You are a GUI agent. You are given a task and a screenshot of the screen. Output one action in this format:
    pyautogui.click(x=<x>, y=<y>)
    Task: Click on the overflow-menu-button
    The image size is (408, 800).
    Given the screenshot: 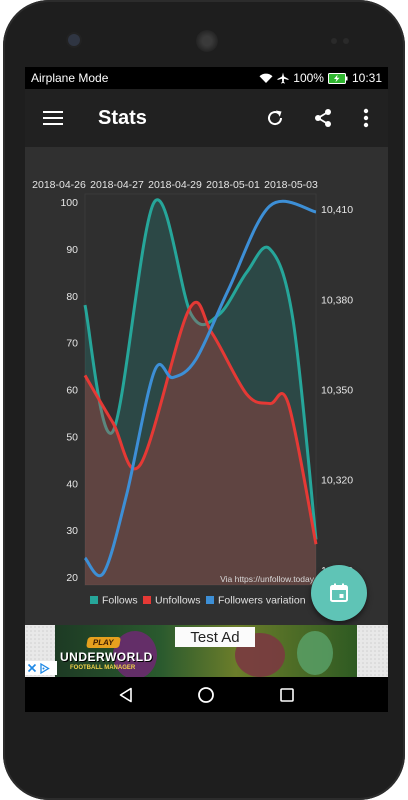 What is the action you would take?
    pyautogui.click(x=366, y=118)
    